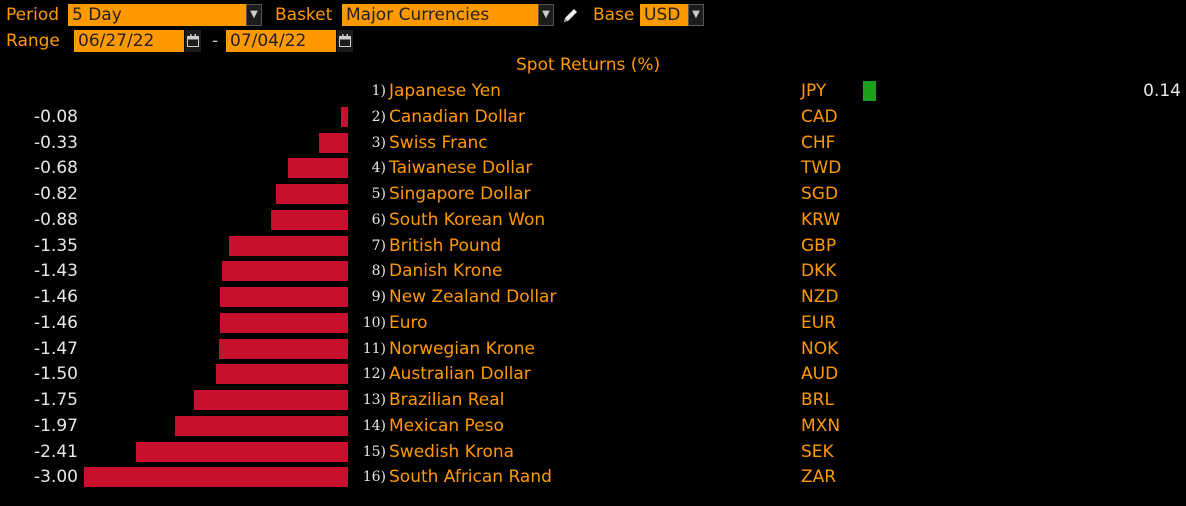 This screenshot has height=506, width=1186. Describe the element at coordinates (56, 194) in the screenshot. I see `bar-value-label: -0.82` at that location.